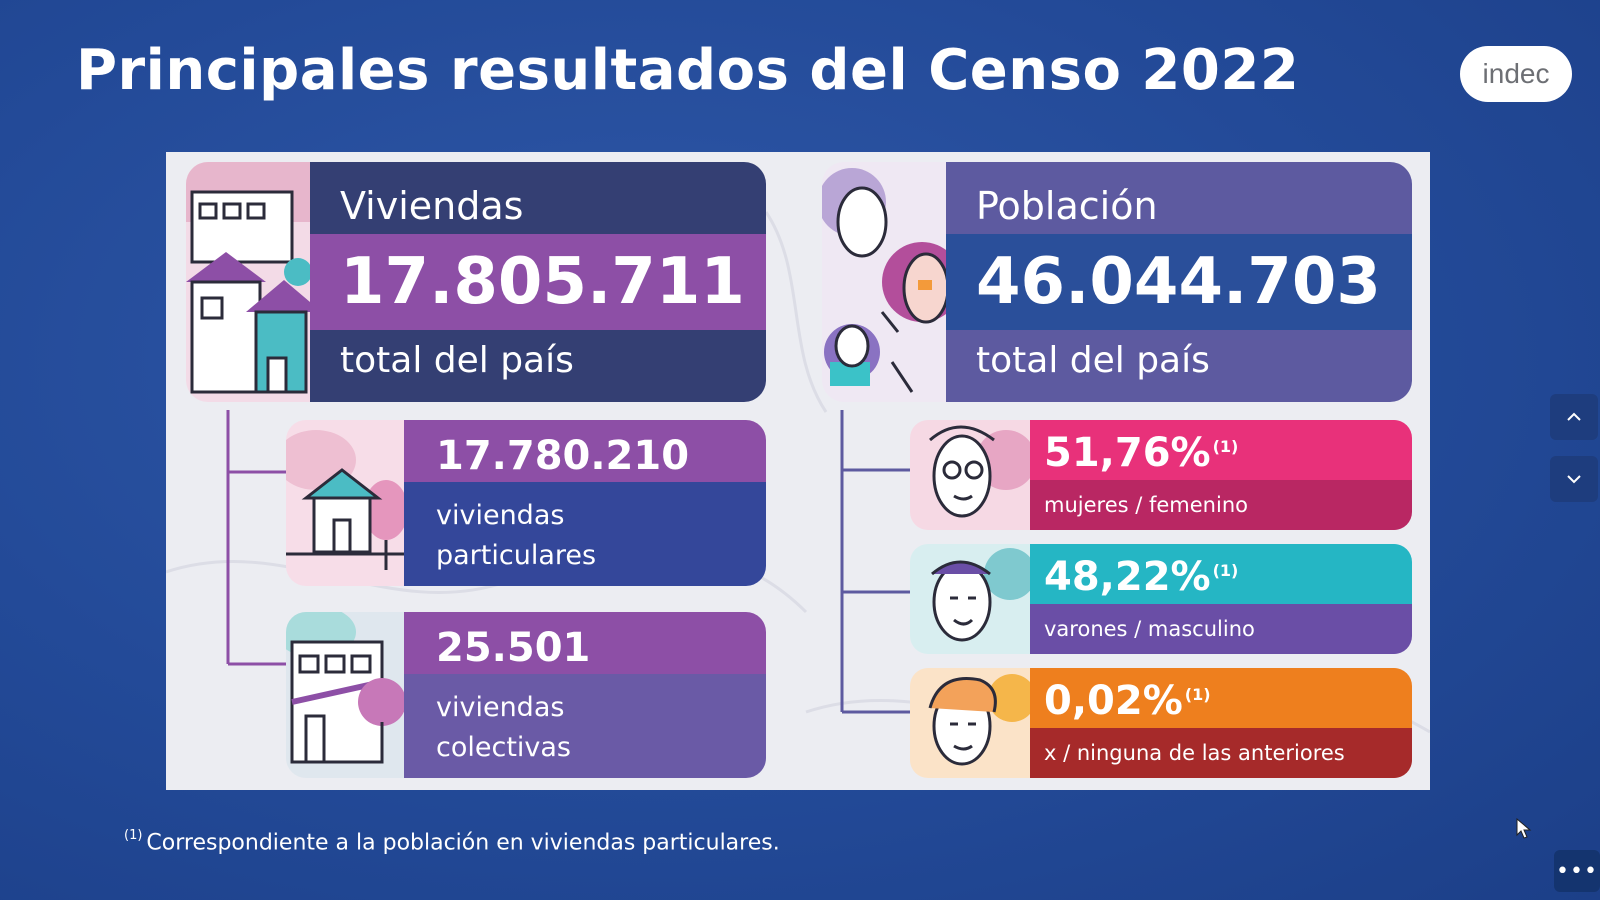  Describe the element at coordinates (500, 707) in the screenshot. I see `colectivas-label-line1: viviendas` at that location.